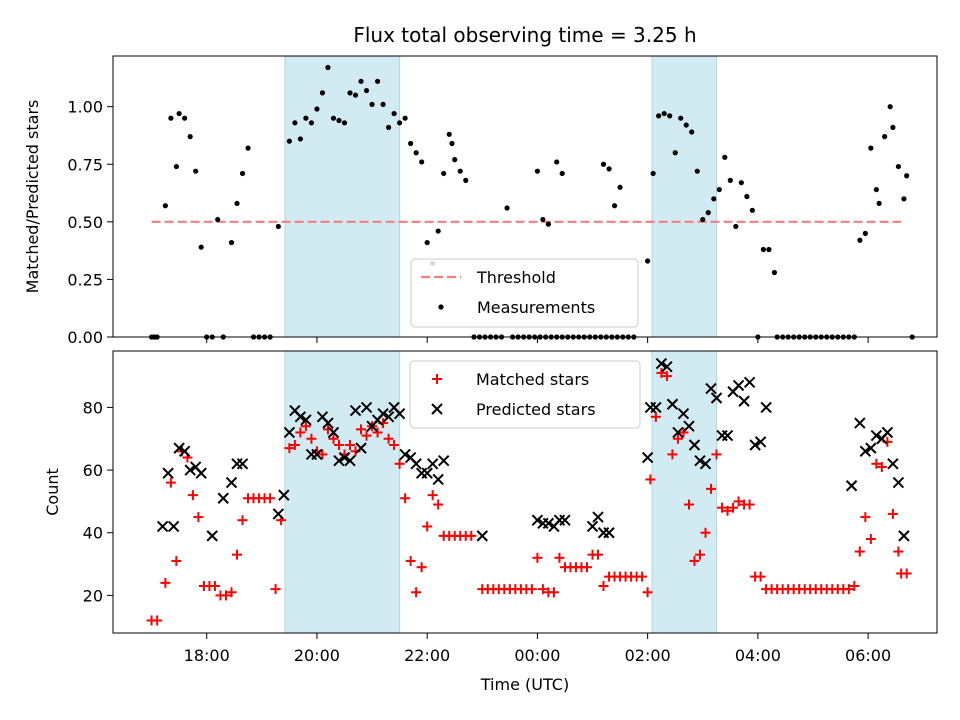 This screenshot has height=720, width=960. Describe the element at coordinates (684, 492) in the screenshot. I see `shaded-interval` at that location.